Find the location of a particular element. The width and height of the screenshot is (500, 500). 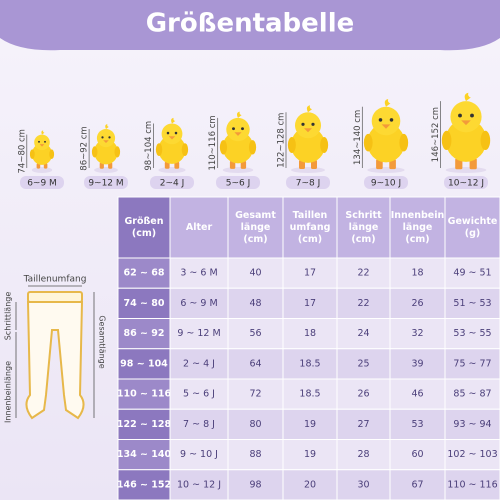

cell-text: 49 ~ 51 is located at coordinates (472, 273).